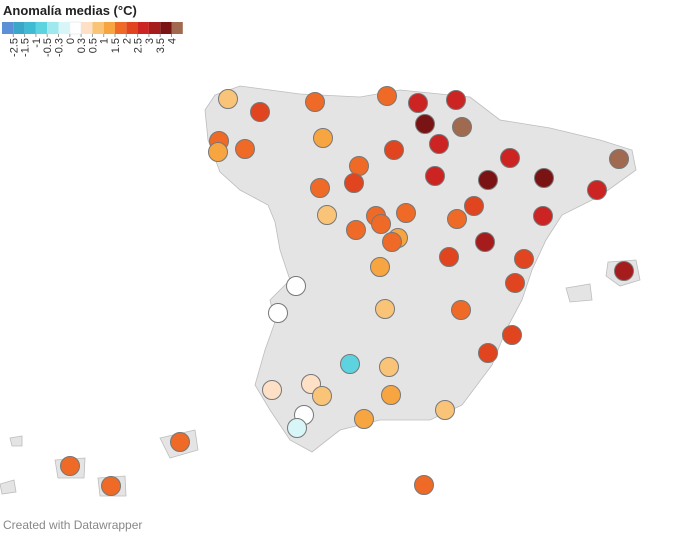 The height and width of the screenshot is (536, 690). Describe the element at coordinates (116, 45) in the screenshot. I see `legend-label: 1.5` at that location.